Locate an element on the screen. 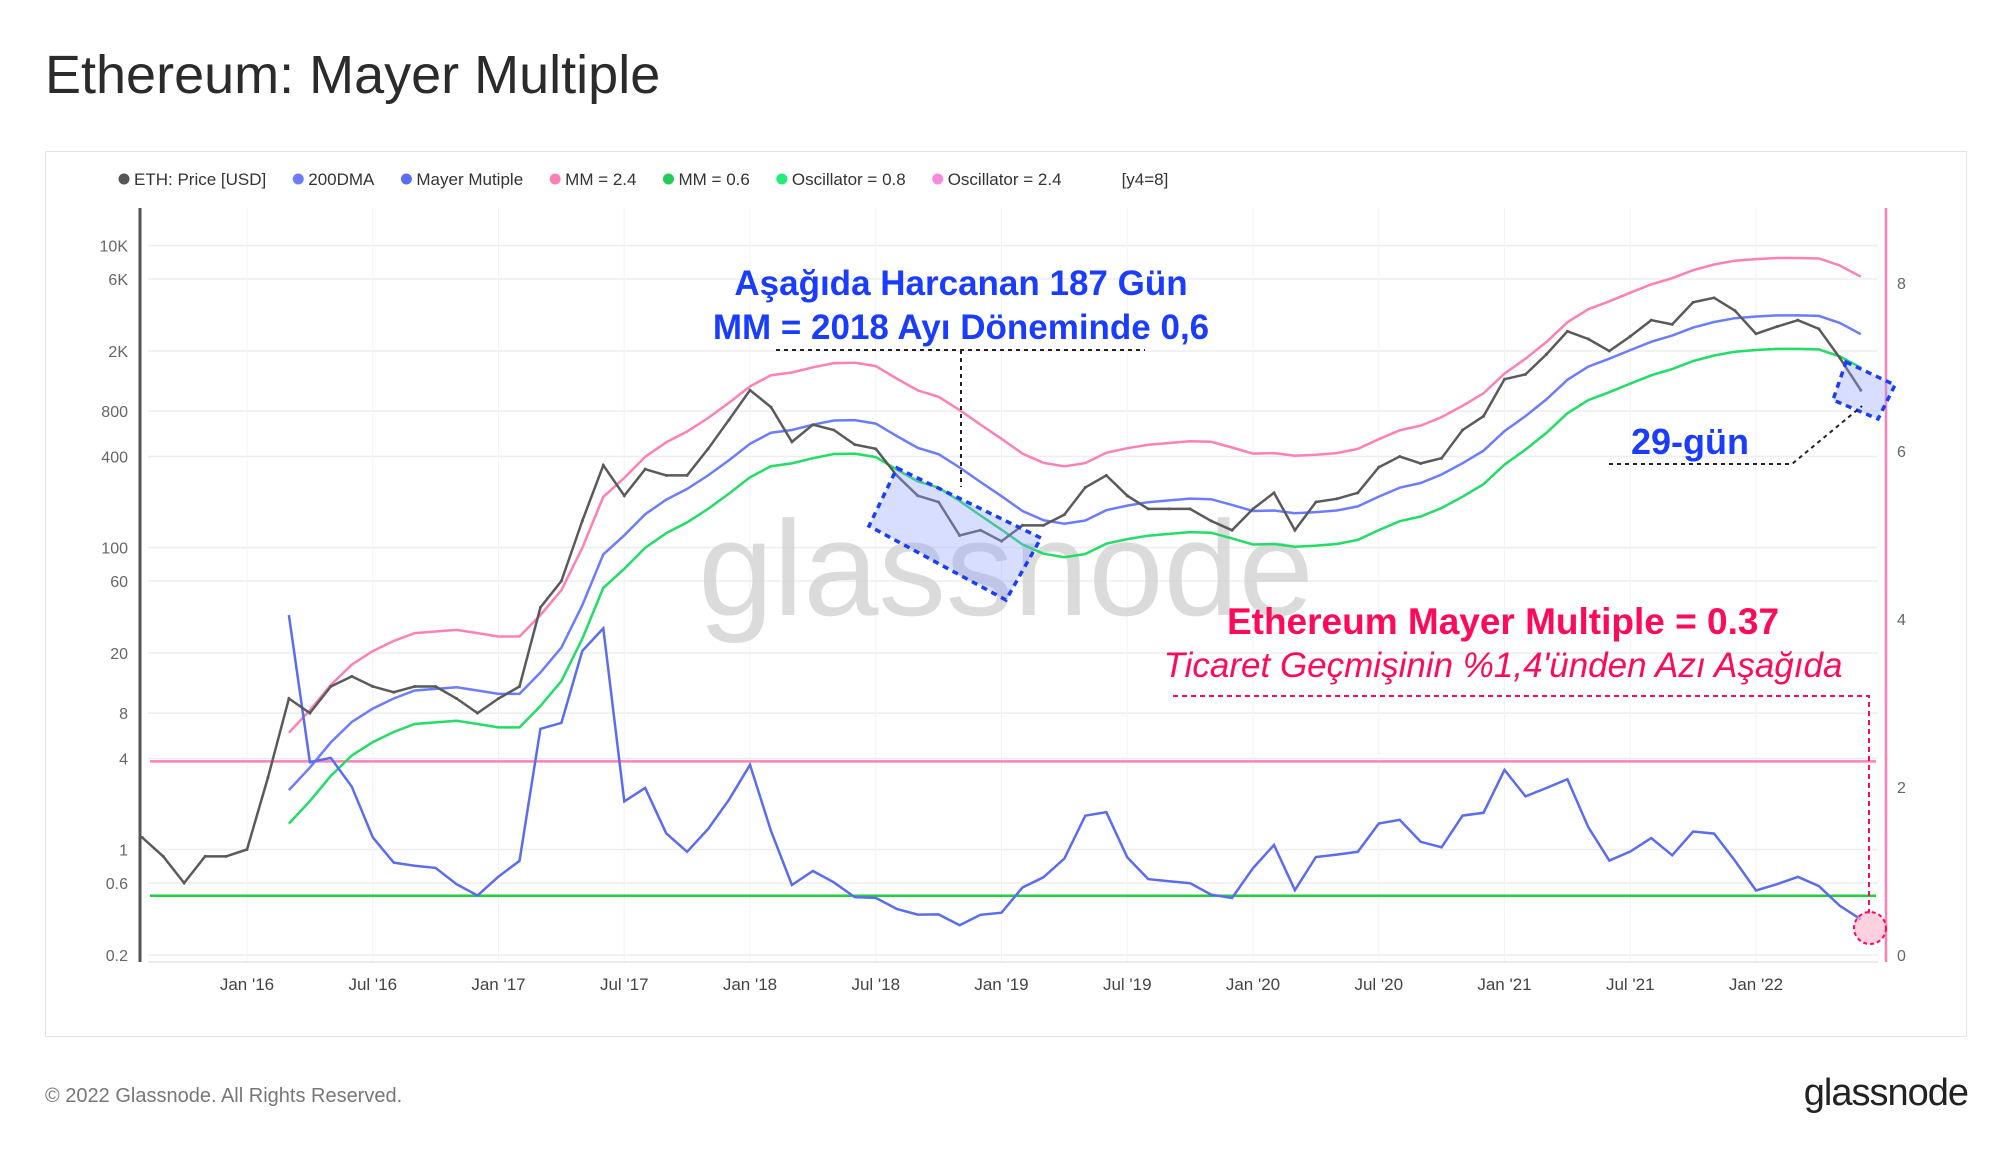 The height and width of the screenshot is (1152, 2000). y-right-tick-label: 4 is located at coordinates (1901, 620).